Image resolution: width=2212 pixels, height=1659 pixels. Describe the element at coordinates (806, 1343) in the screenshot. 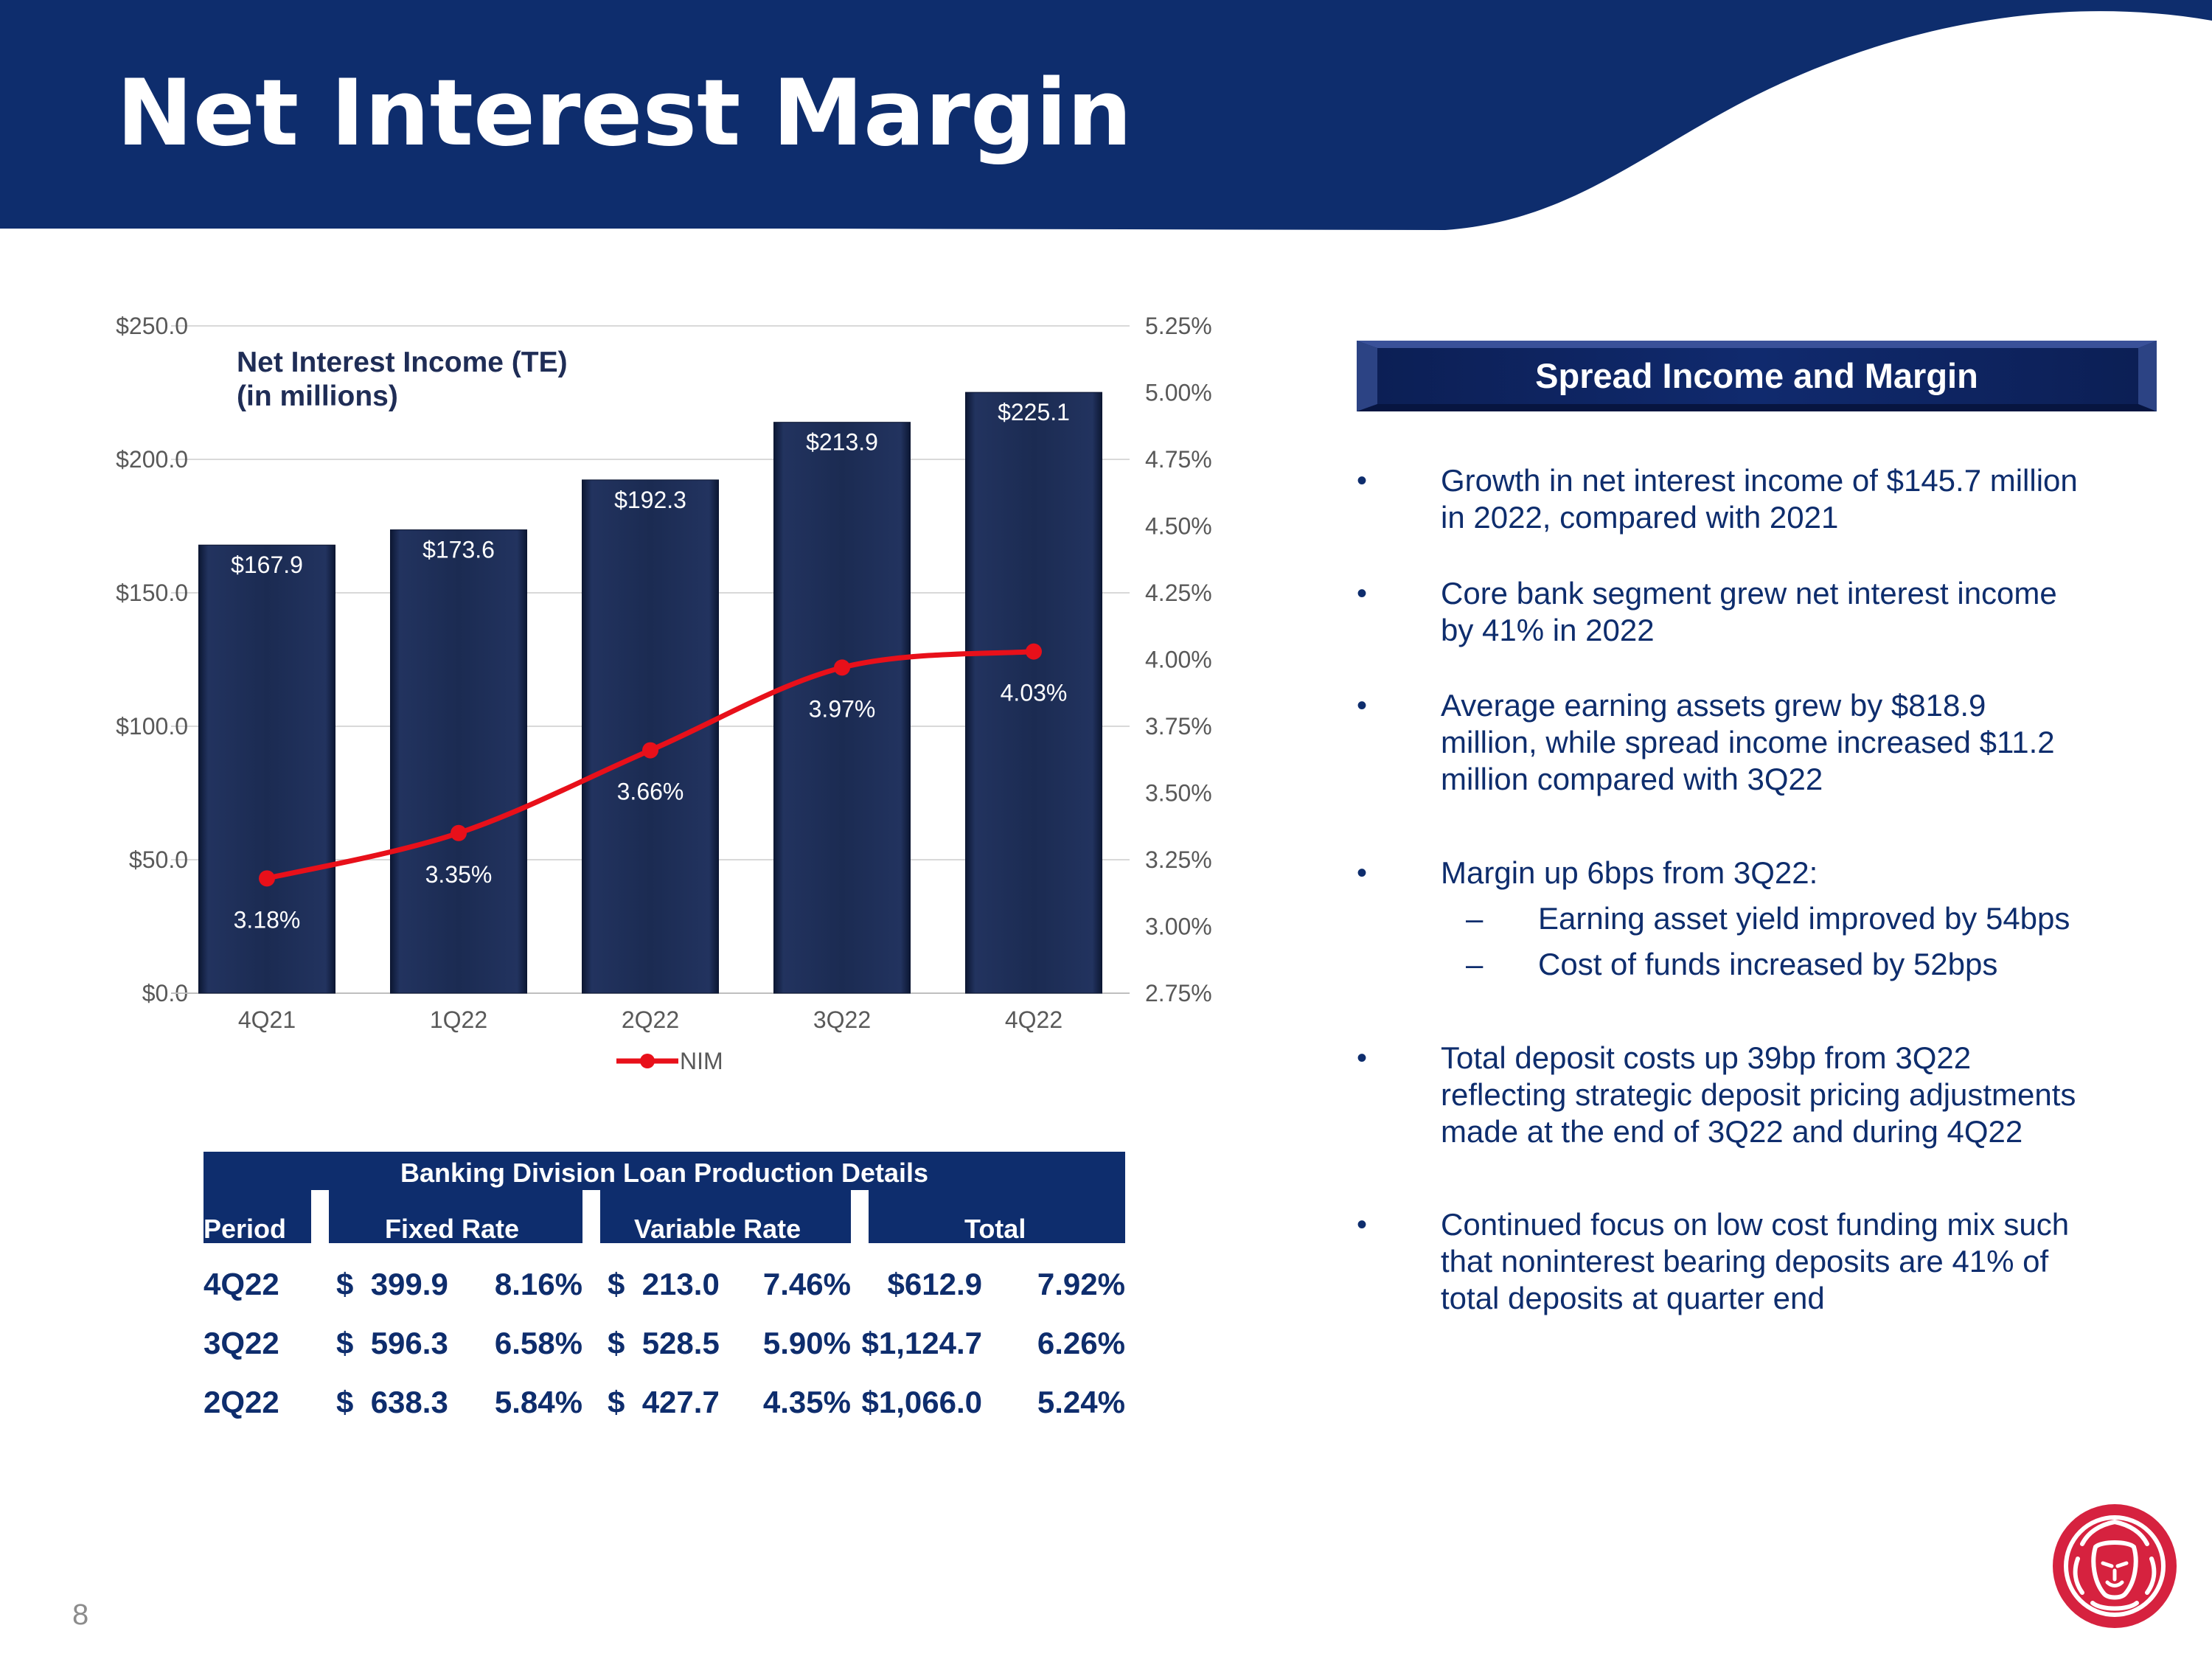

I see `table-cell-var-rate: 5.90%` at that location.